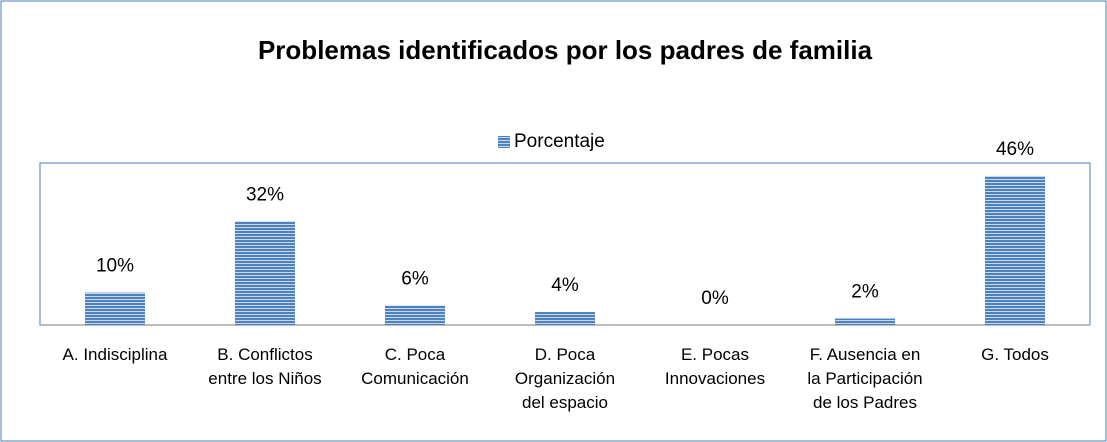  I want to click on x-tick-label: E. Pocas Innovaciones, so click(715, 366).